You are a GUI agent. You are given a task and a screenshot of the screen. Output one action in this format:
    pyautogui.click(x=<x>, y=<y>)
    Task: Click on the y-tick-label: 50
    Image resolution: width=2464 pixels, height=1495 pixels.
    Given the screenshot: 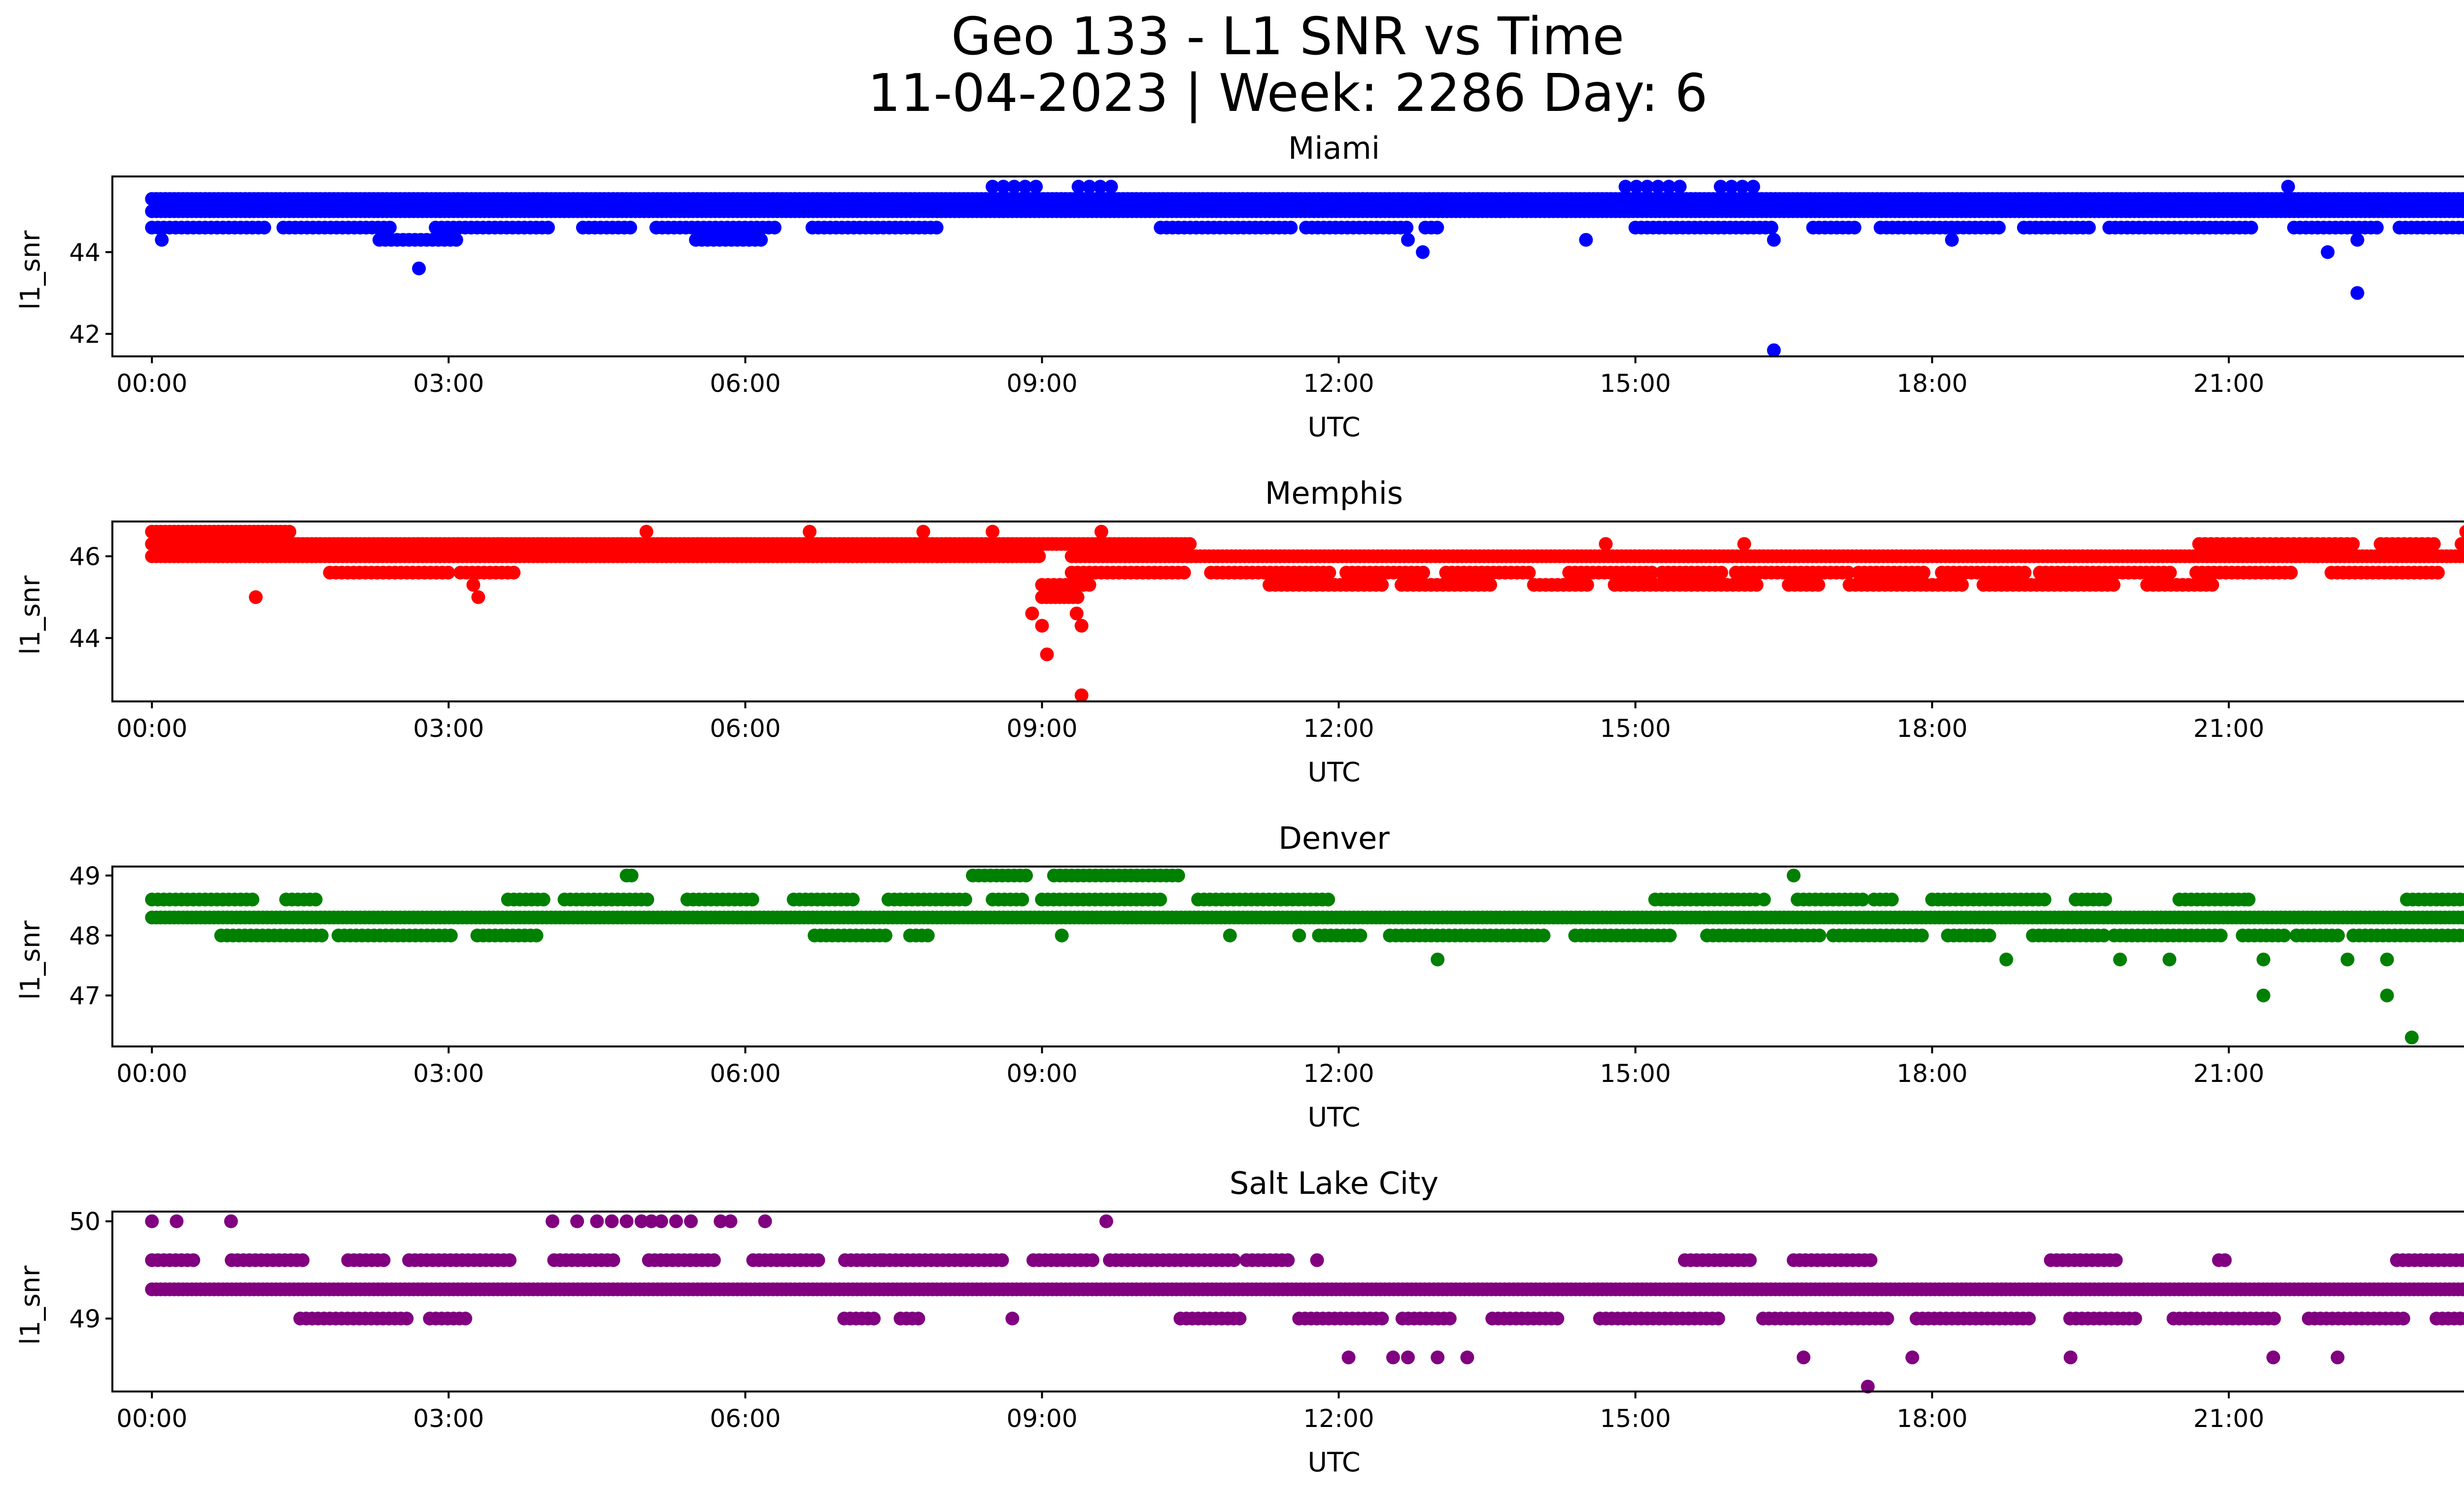 What is the action you would take?
    pyautogui.click(x=85, y=1222)
    